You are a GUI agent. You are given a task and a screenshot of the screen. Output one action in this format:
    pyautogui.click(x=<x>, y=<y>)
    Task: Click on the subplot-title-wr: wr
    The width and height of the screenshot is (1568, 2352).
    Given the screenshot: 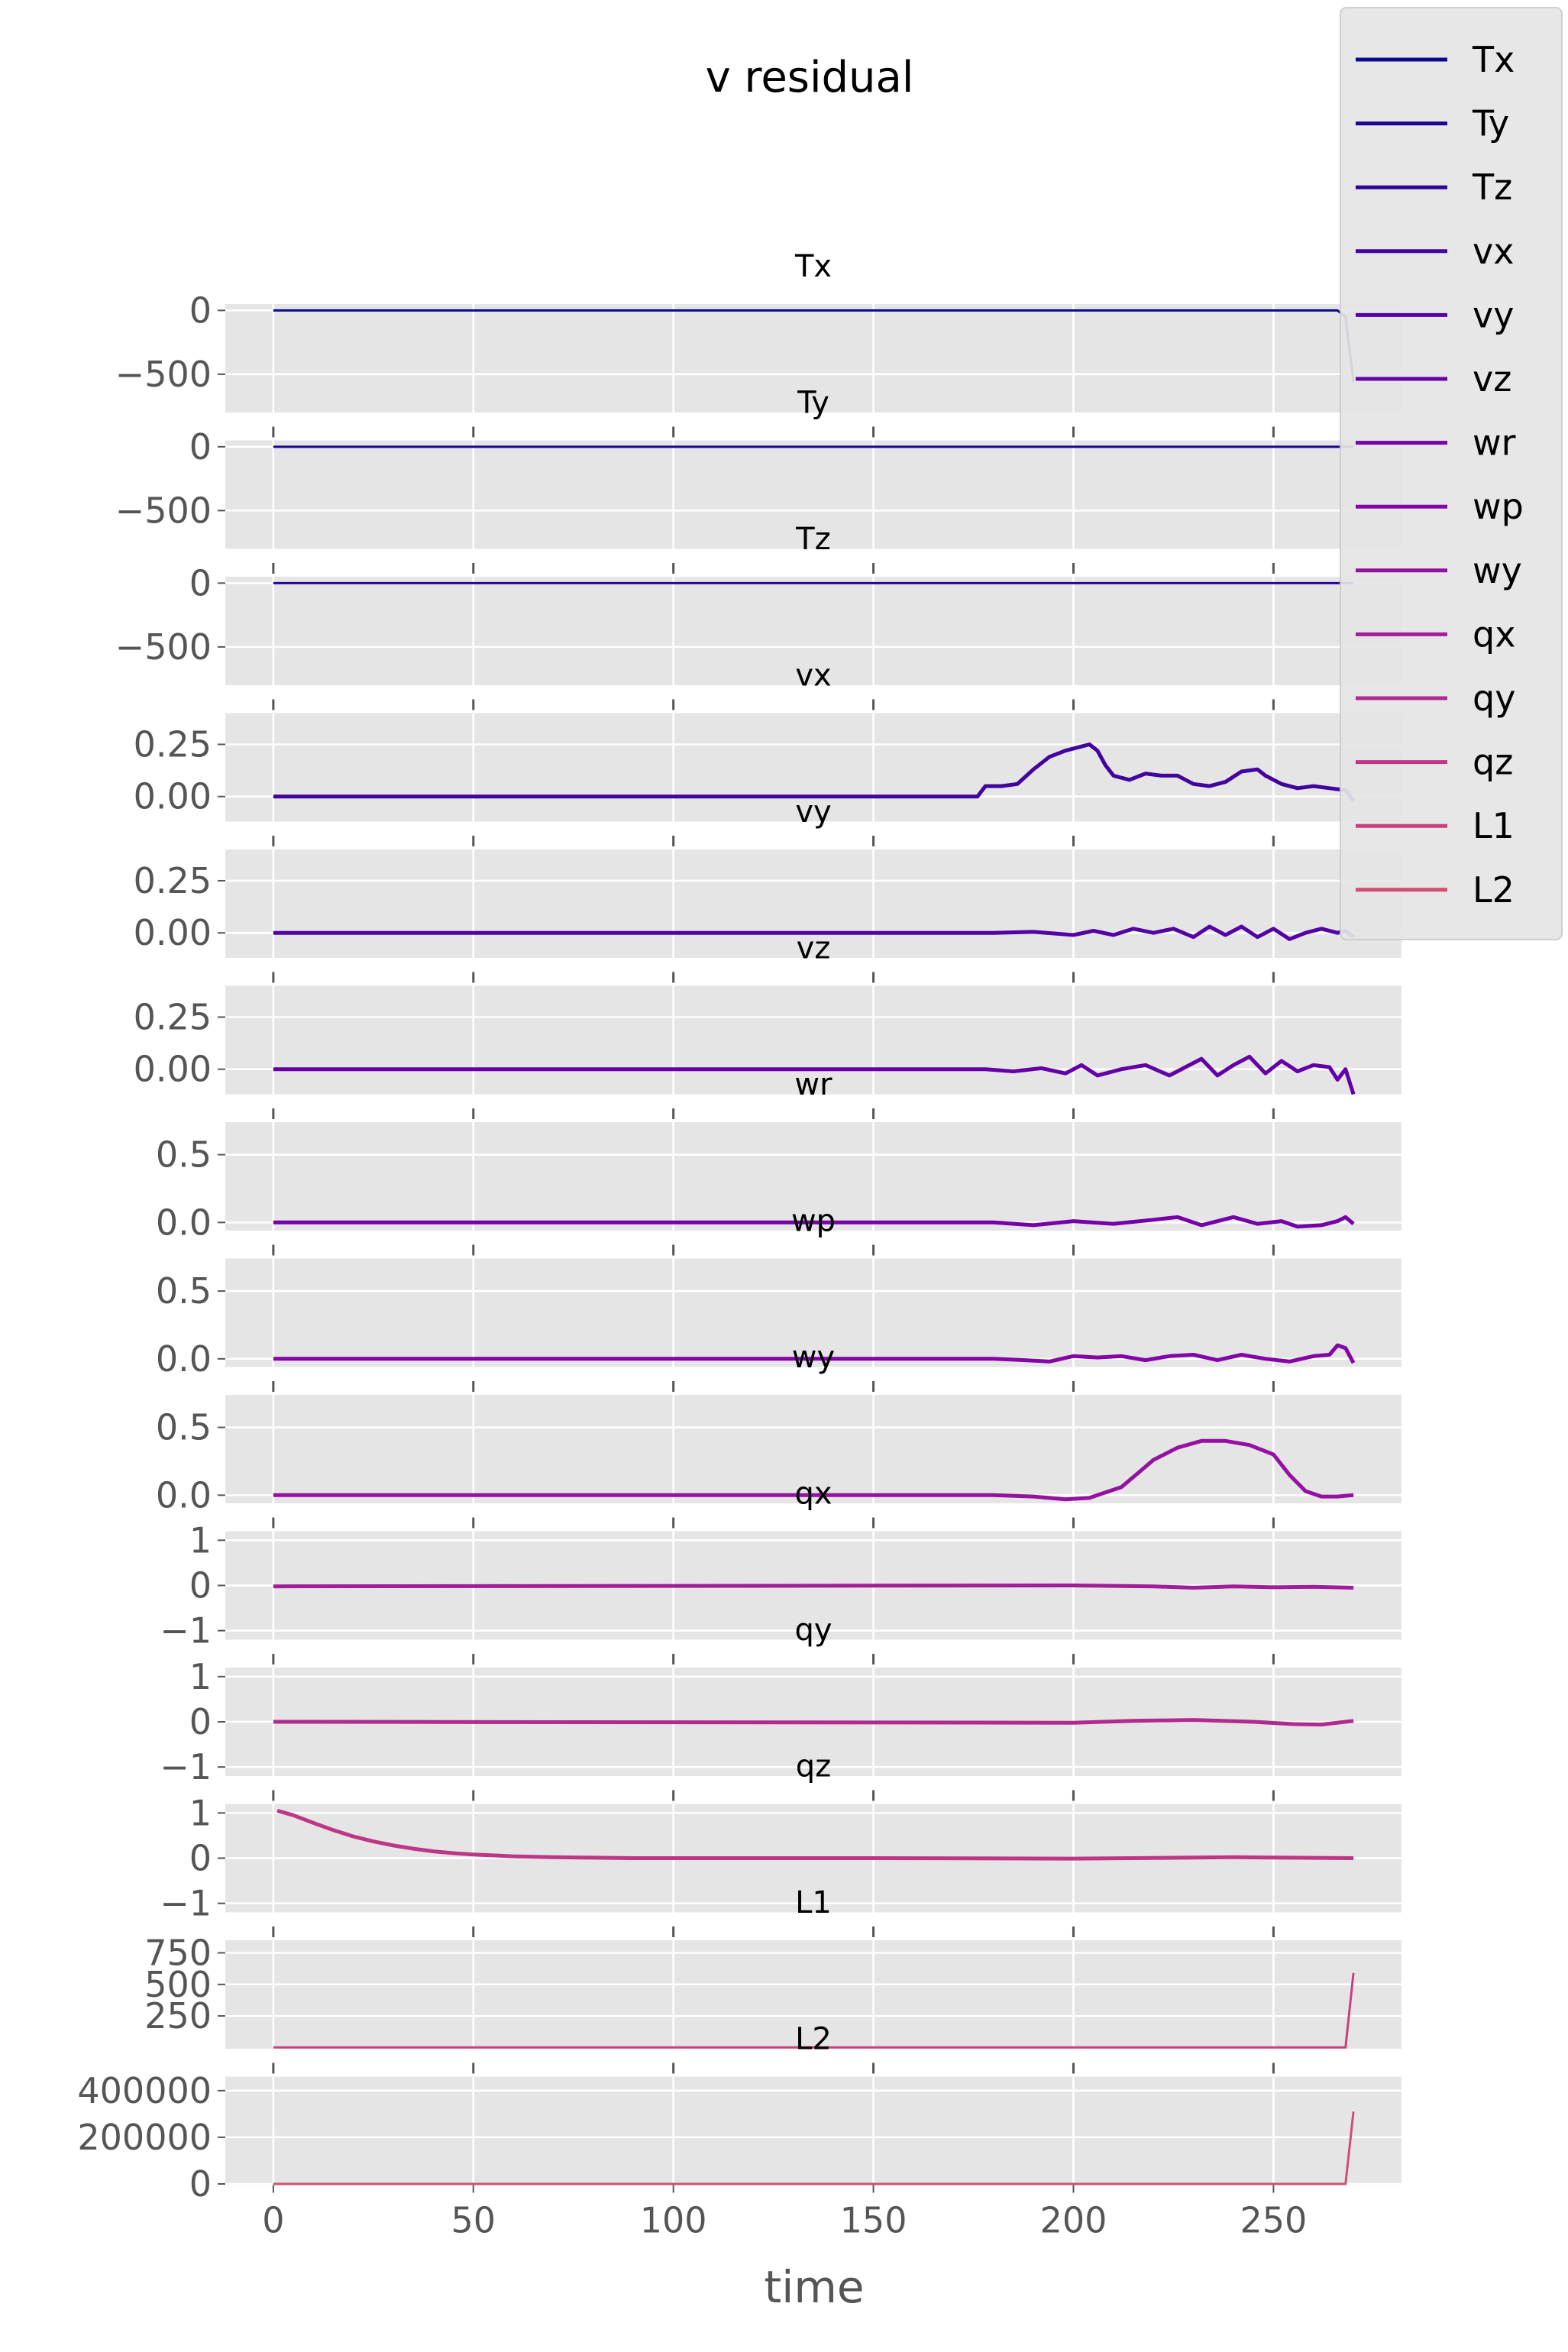 What is the action you would take?
    pyautogui.click(x=813, y=1085)
    